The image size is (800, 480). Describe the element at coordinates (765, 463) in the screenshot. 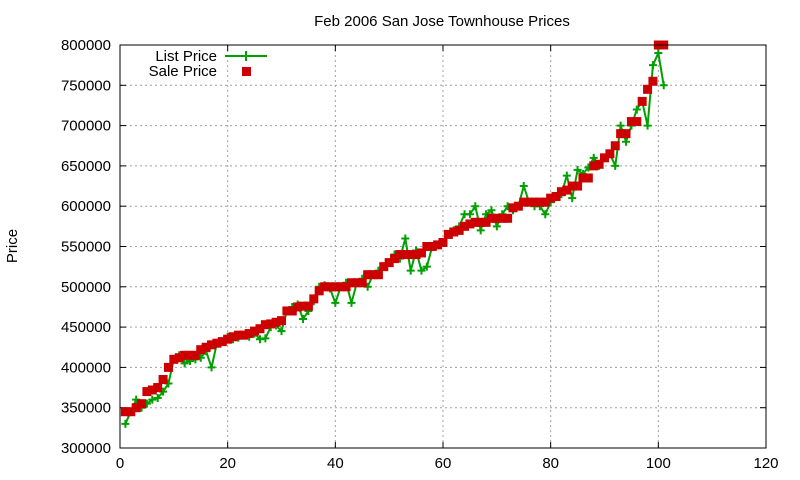

I see `x-tick-label: 120` at that location.